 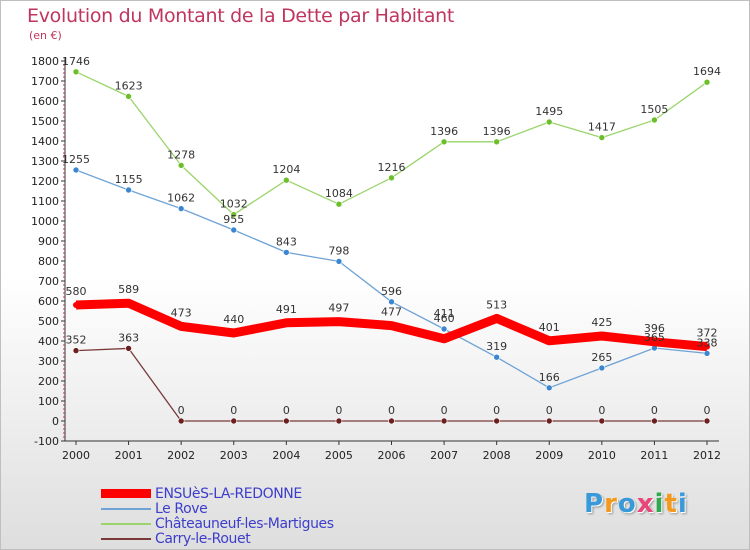 I want to click on x-tick-label: 2008, so click(x=497, y=455).